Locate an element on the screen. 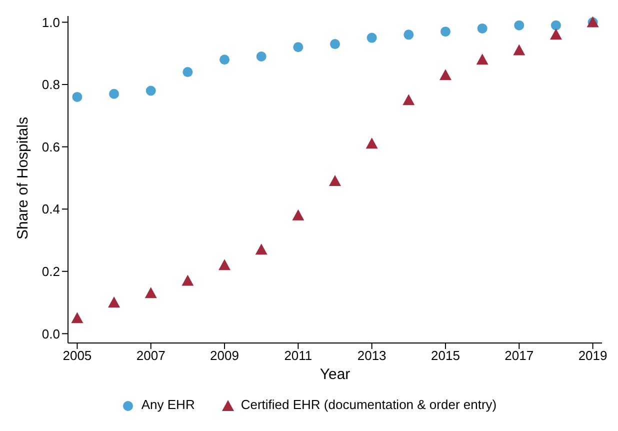  x-tick-label: 2017 is located at coordinates (519, 356).